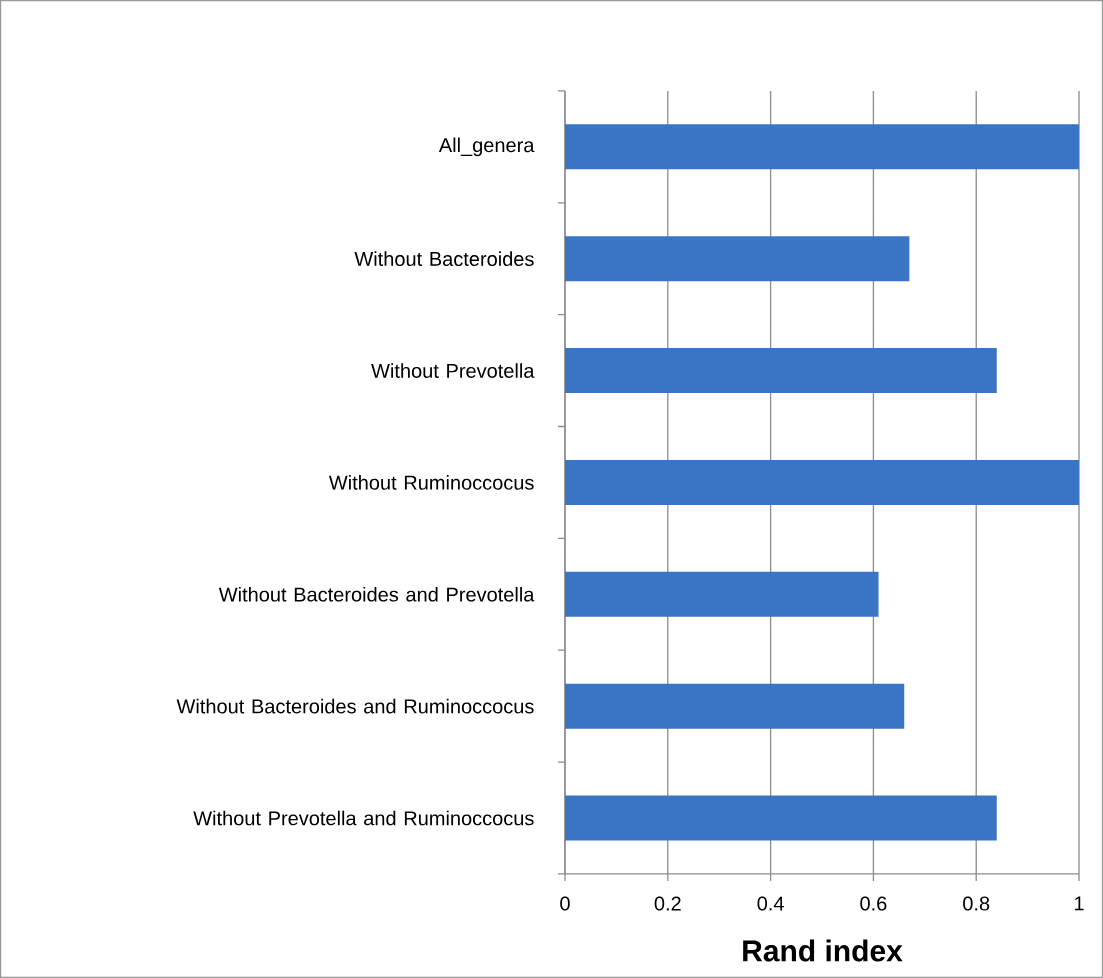  What do you see at coordinates (976, 903) in the screenshot?
I see `x-tick-label: 0.8` at bounding box center [976, 903].